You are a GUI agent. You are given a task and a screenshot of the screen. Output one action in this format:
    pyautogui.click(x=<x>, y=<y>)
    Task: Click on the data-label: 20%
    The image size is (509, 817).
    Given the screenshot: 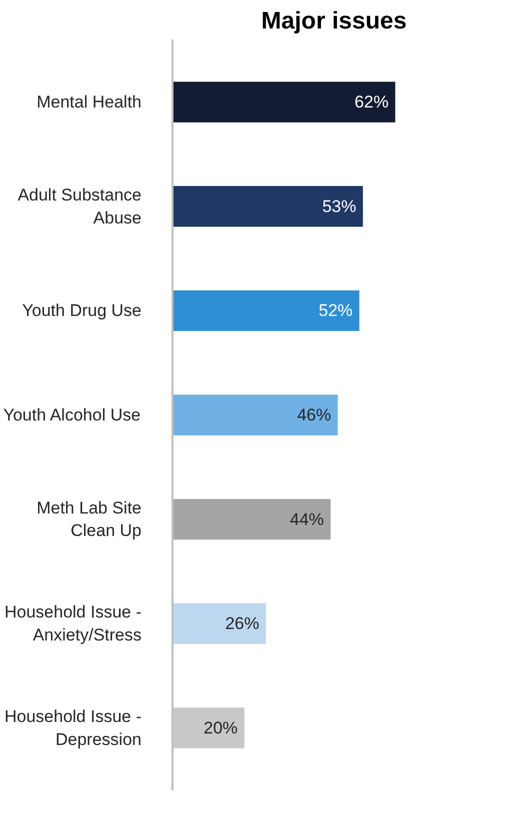 What is the action you would take?
    pyautogui.click(x=221, y=728)
    